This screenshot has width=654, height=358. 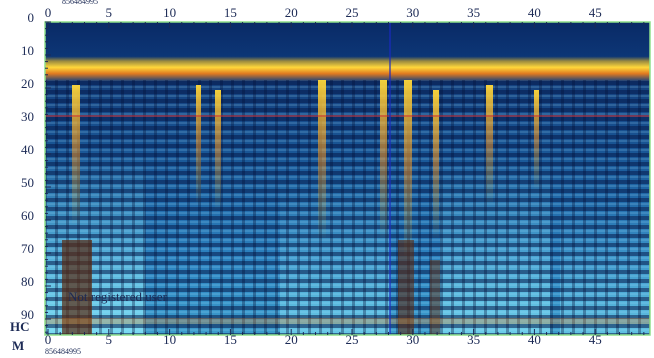 I want to click on top-tick-label: 20, so click(x=291, y=12).